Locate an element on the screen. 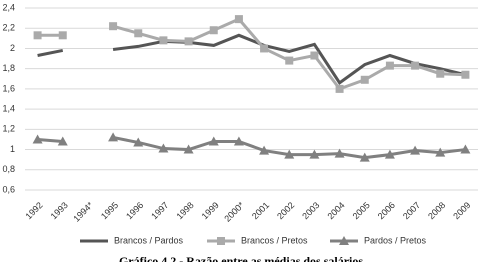  x-tick-label: 2001 is located at coordinates (260, 210).